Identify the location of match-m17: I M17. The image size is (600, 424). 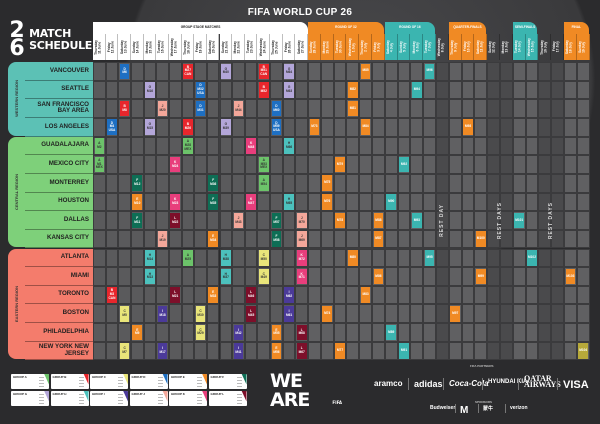
(162, 351).